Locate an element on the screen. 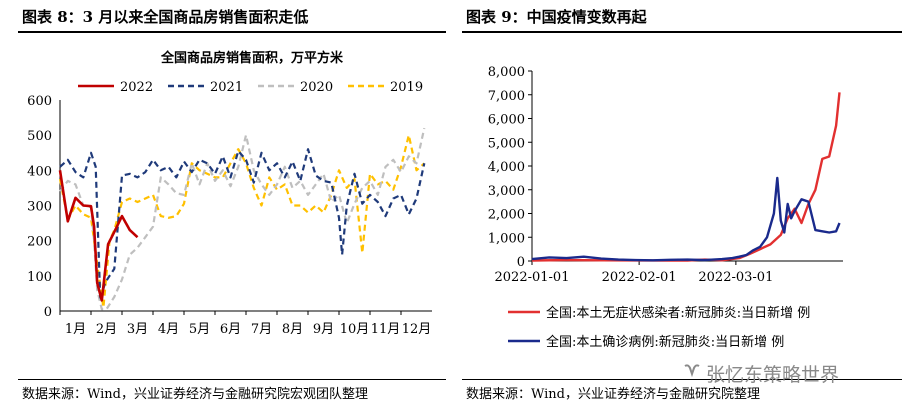 The width and height of the screenshot is (917, 413). right-x-ticks: 2022-01-01 2022-02-01 2022-03-01 is located at coordinates (634, 273).